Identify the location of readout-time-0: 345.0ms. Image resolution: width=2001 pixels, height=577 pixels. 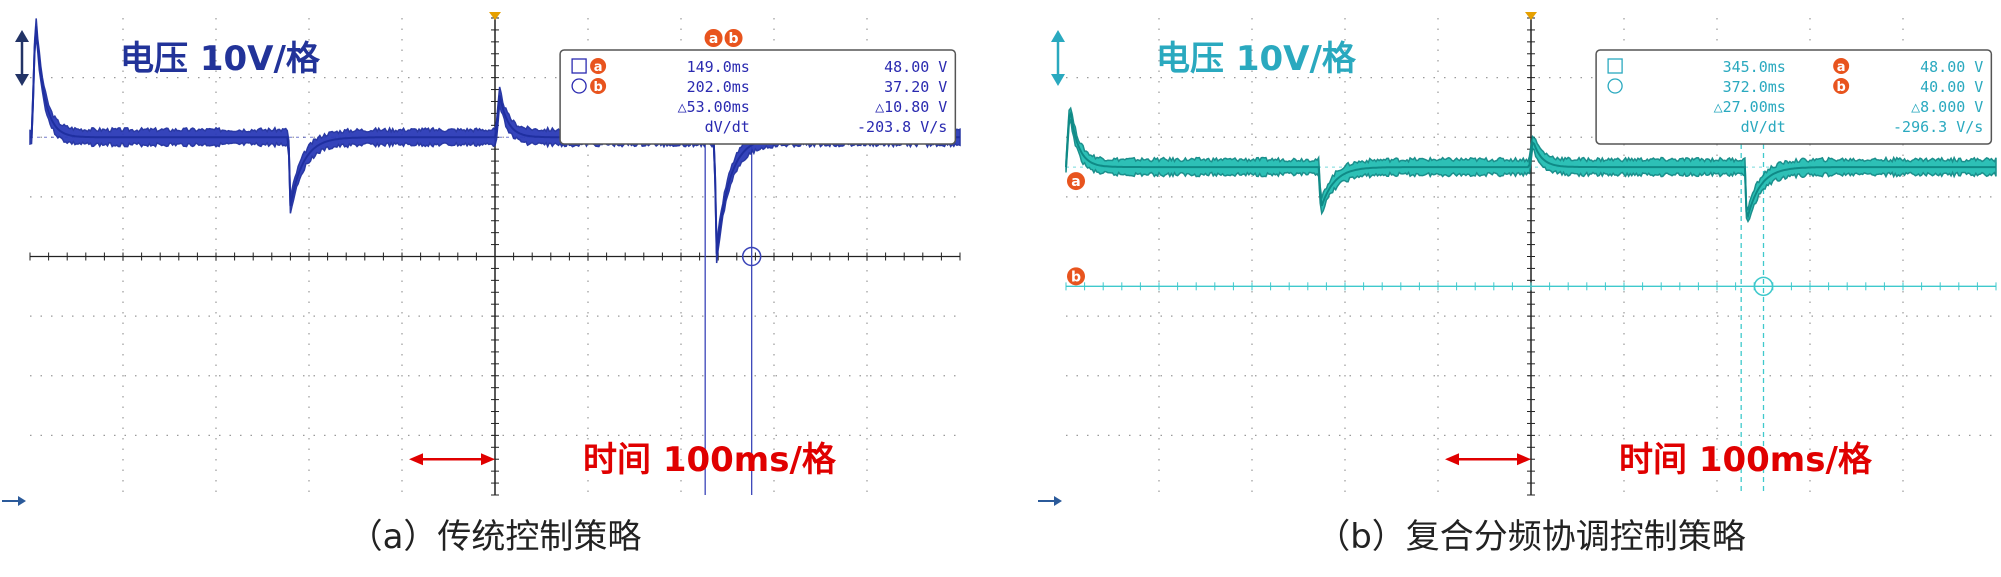
(1754, 67).